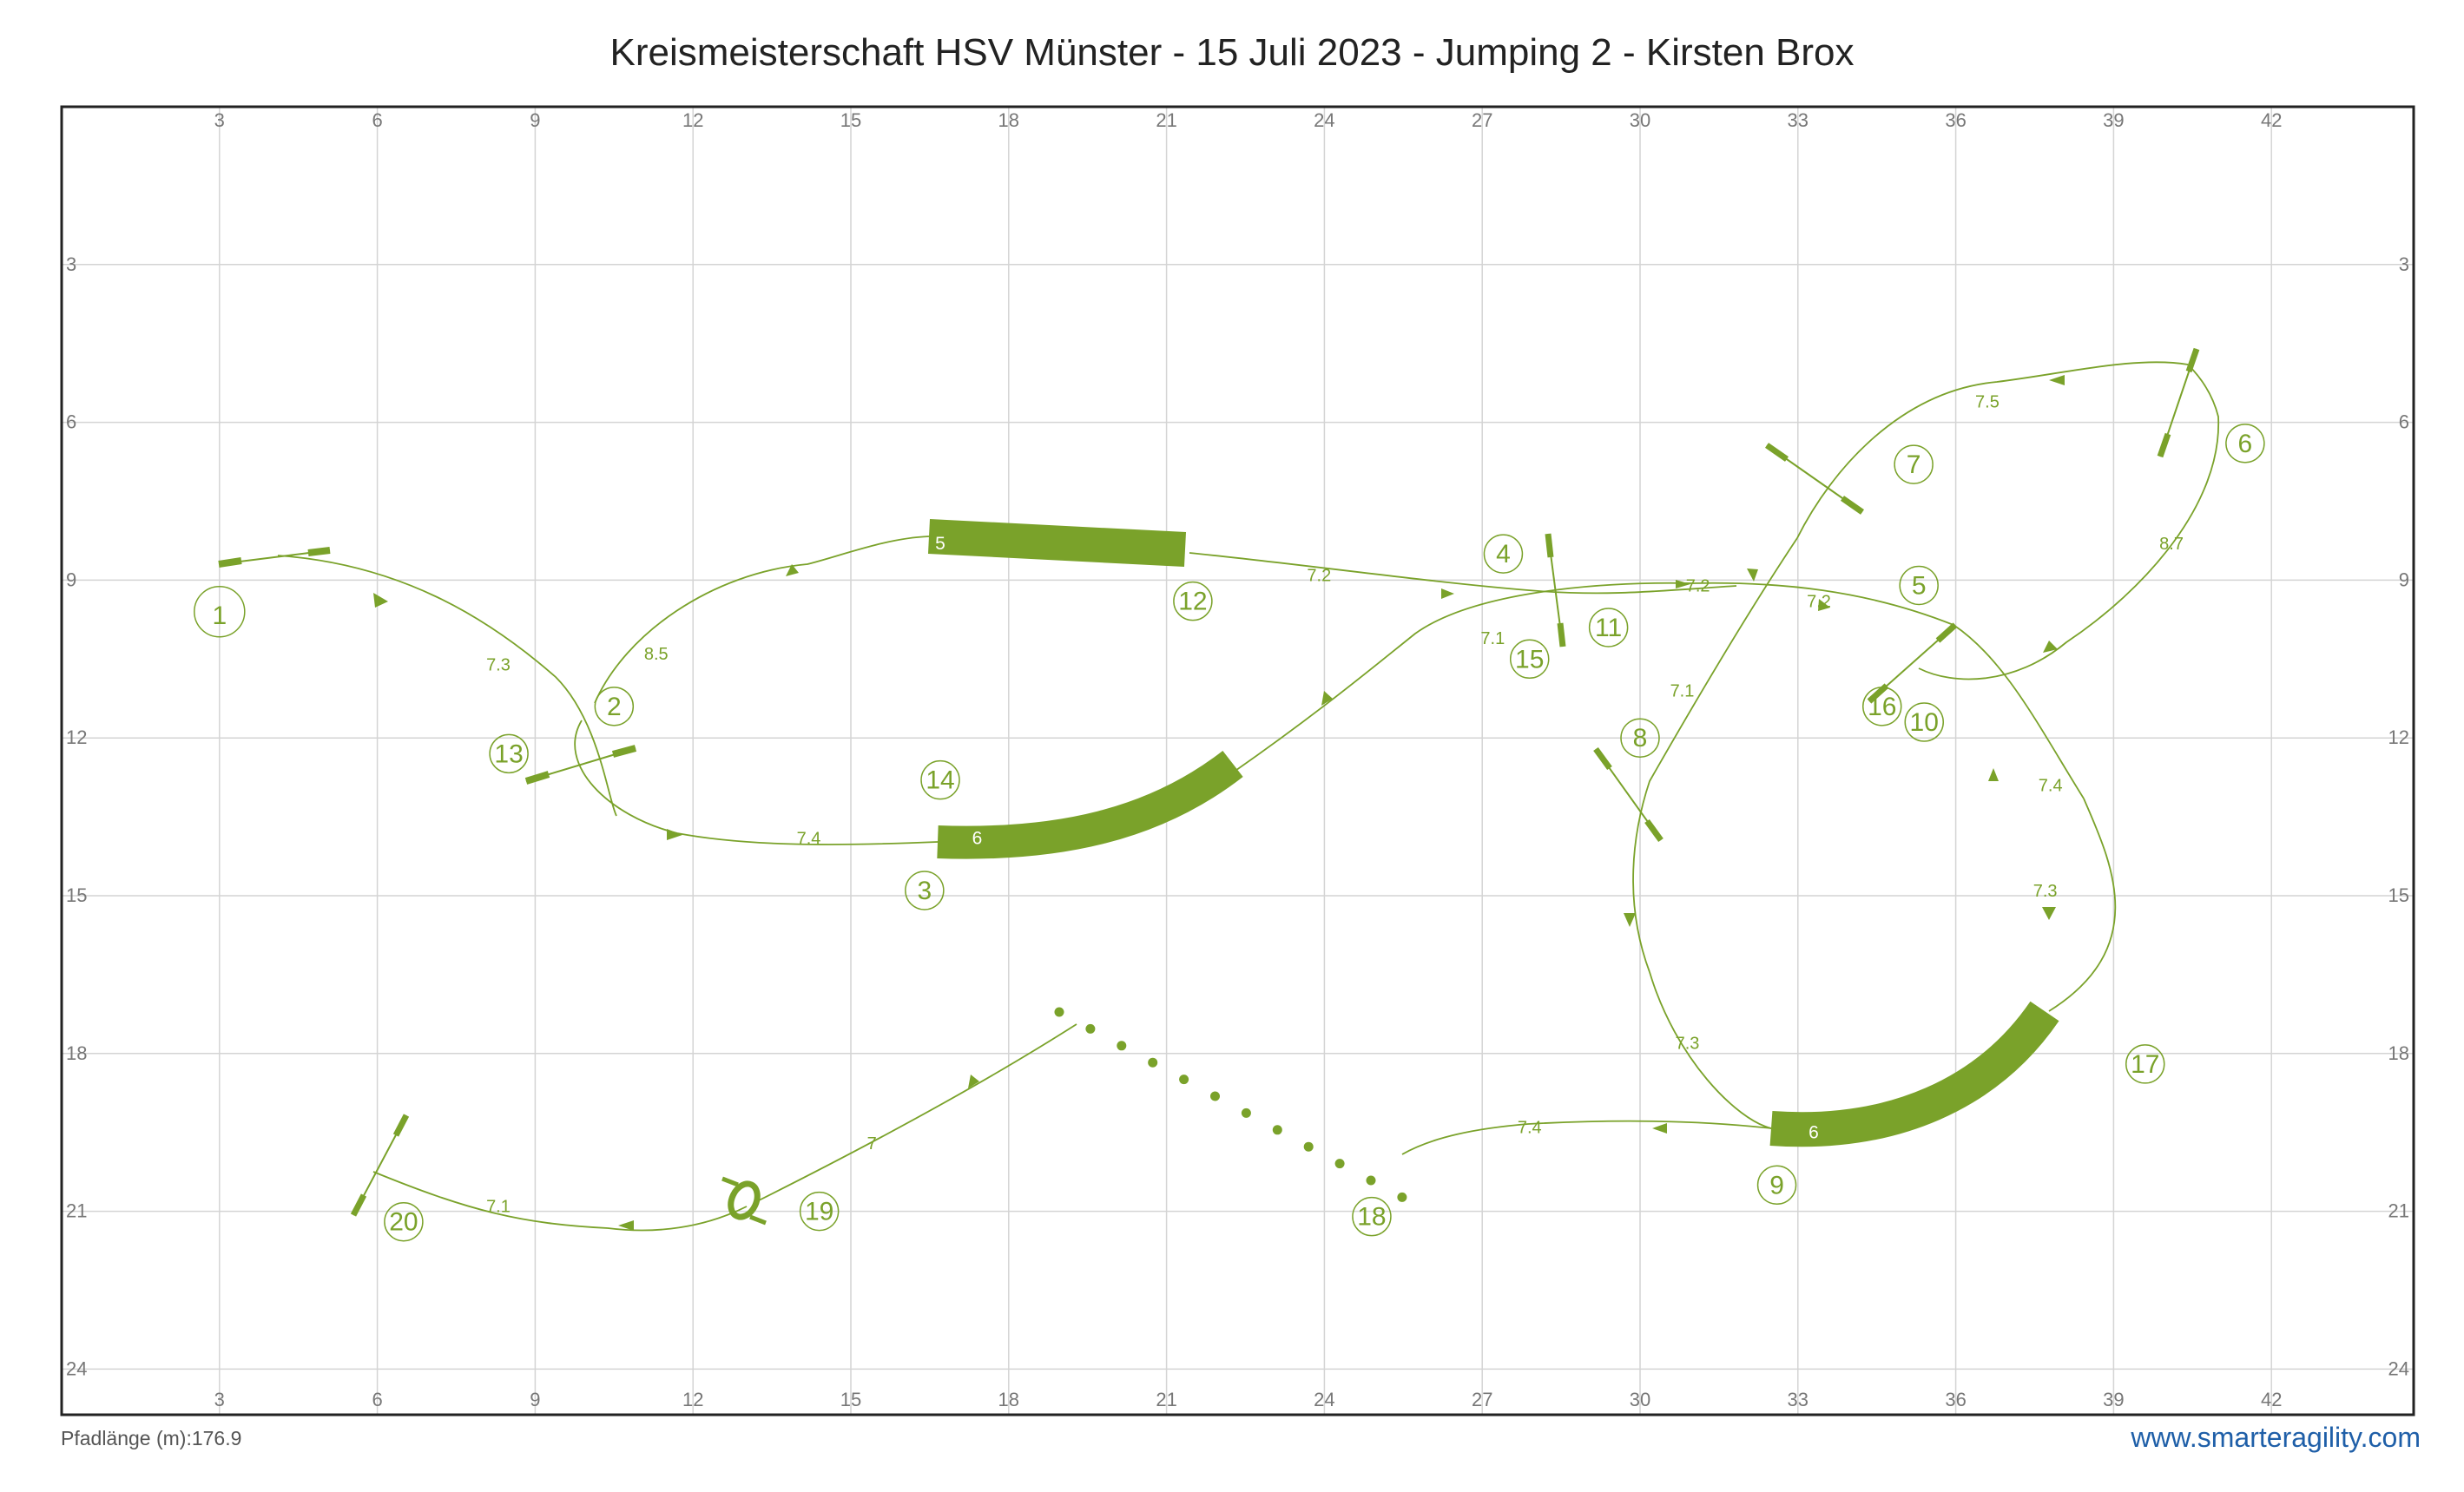  Describe the element at coordinates (219, 615) in the screenshot. I see `svg-text: 1` at that location.